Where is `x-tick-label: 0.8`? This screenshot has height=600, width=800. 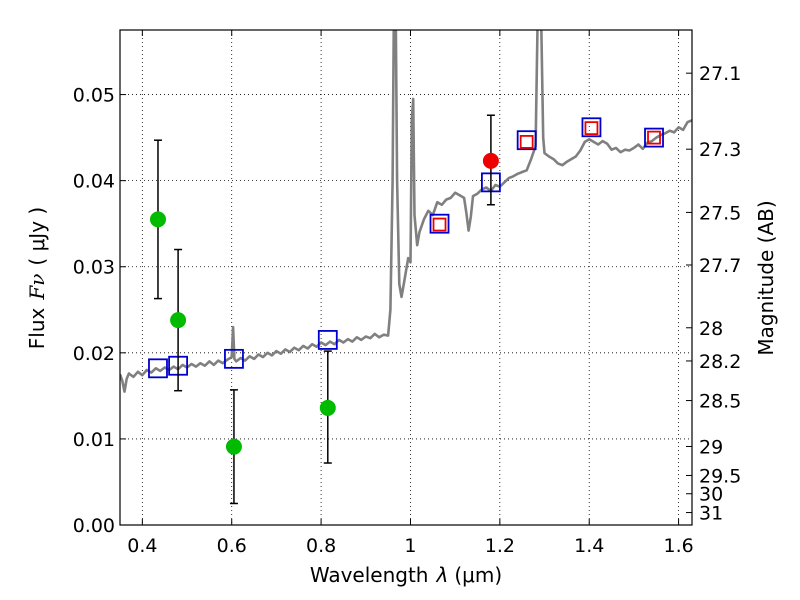 x-tick-label: 0.8 is located at coordinates (321, 546).